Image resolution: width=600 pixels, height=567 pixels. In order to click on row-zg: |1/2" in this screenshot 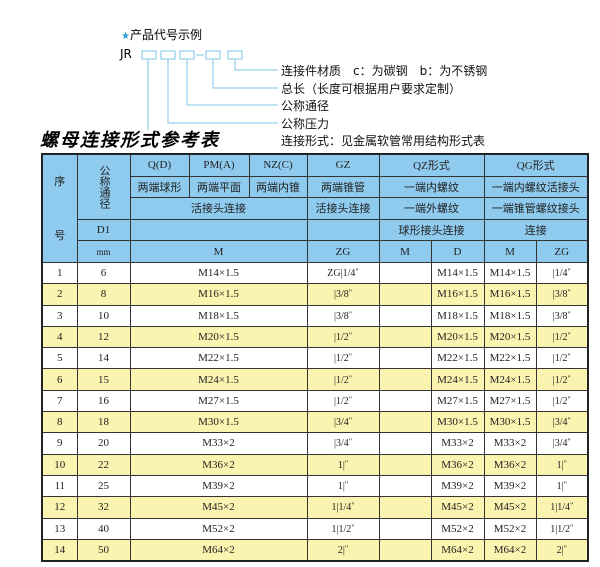, I will do `click(343, 337)`.